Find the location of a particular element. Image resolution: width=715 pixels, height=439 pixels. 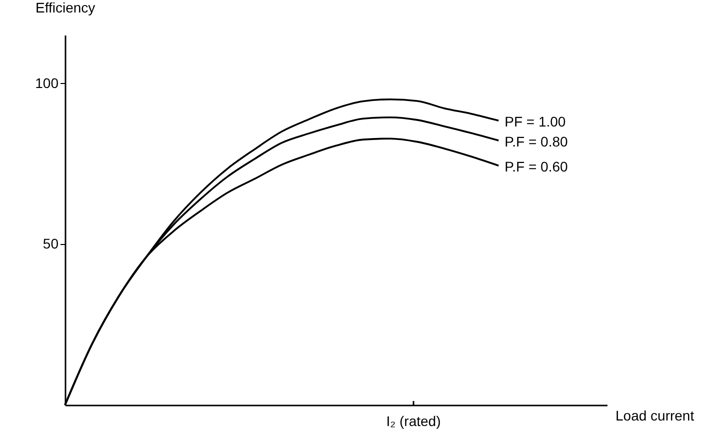

x-axis-title: Load current is located at coordinates (655, 416).